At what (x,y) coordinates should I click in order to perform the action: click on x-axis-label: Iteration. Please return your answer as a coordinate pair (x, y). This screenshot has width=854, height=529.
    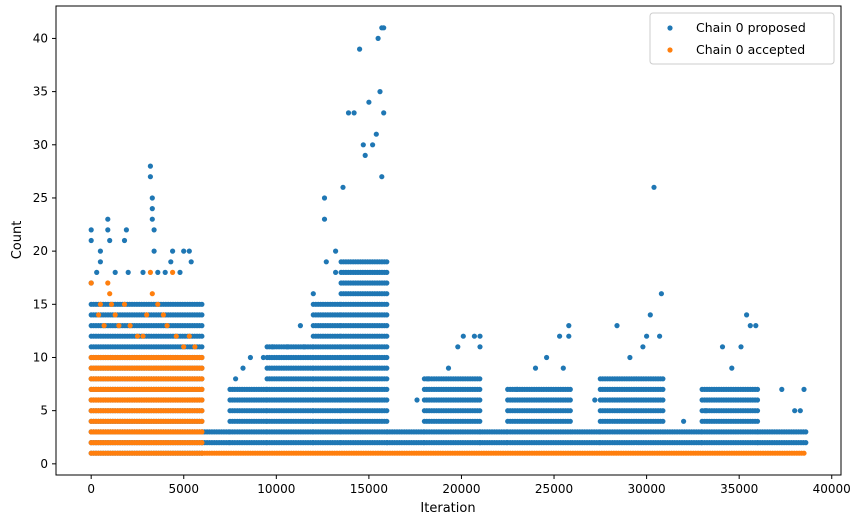
    Looking at the image, I should click on (447, 508).